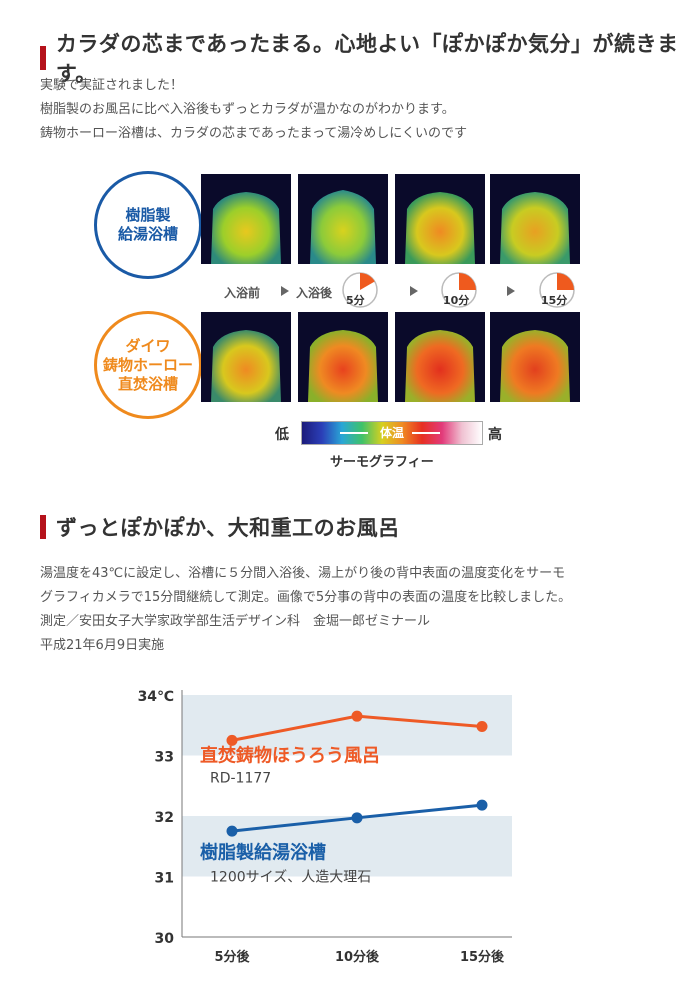 This screenshot has height=985, width=700. What do you see at coordinates (347, 846) in the screenshot?
I see `chart-band` at bounding box center [347, 846].